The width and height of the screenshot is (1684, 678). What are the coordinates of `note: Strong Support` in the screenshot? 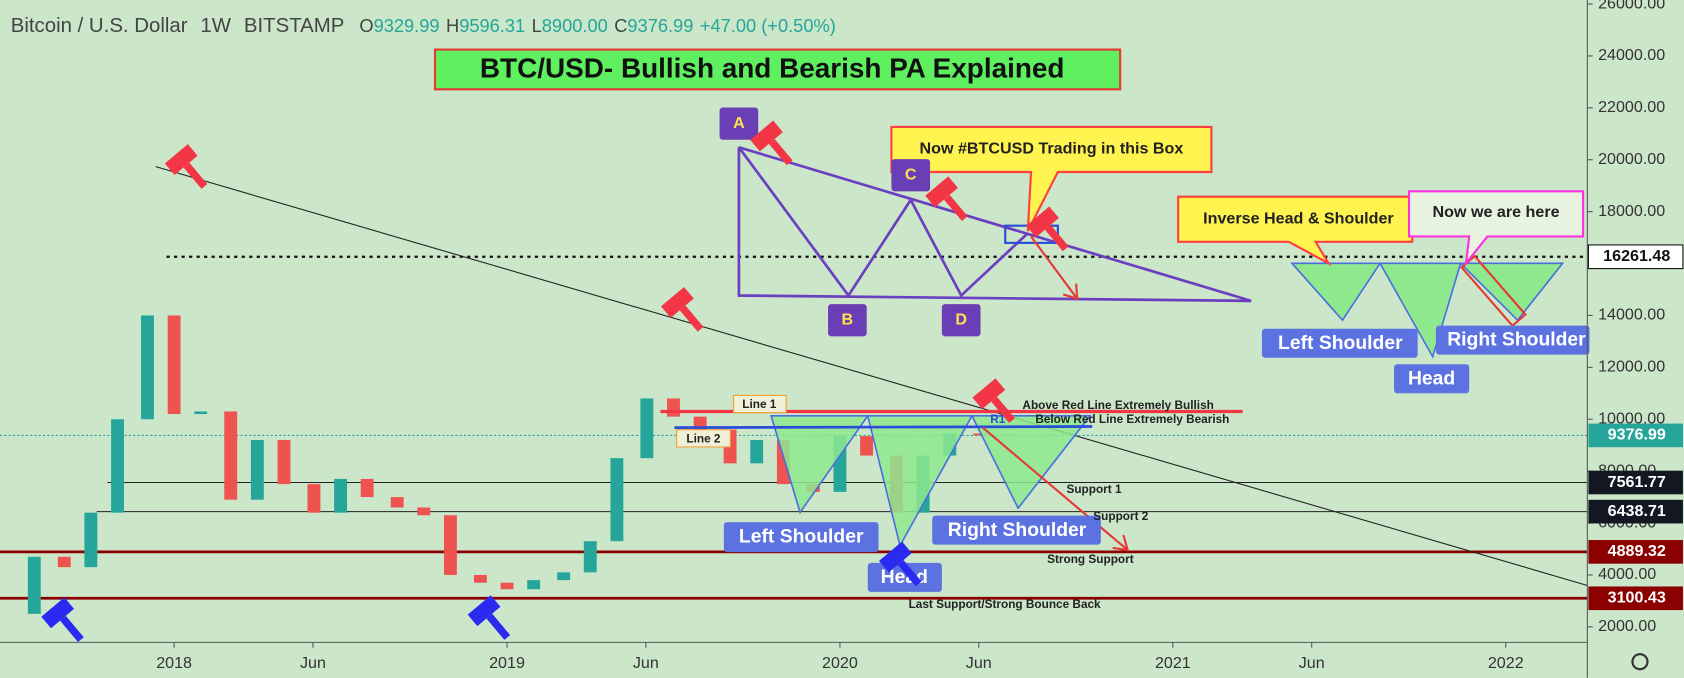 It's located at (1090, 559).